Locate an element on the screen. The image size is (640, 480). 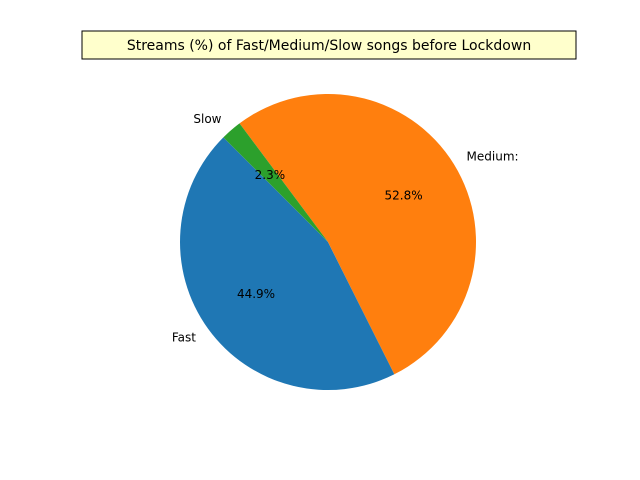
pct-label-medium: 52.8% is located at coordinates (404, 195).